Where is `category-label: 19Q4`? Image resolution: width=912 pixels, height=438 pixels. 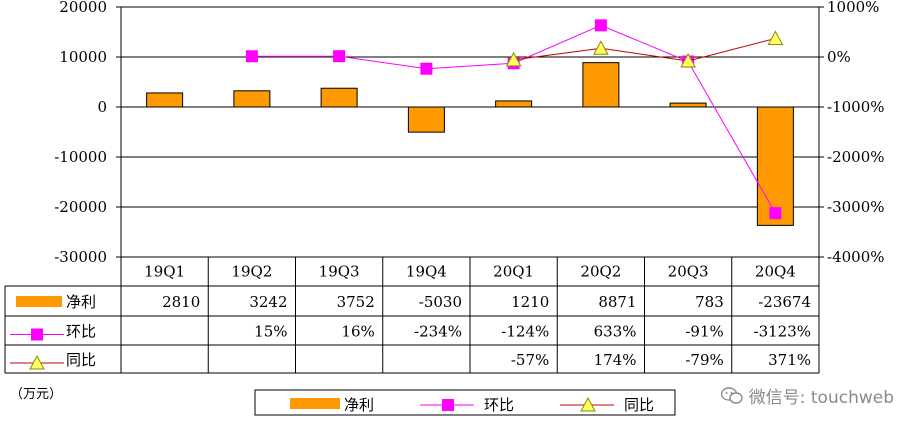 category-label: 19Q4 is located at coordinates (426, 272).